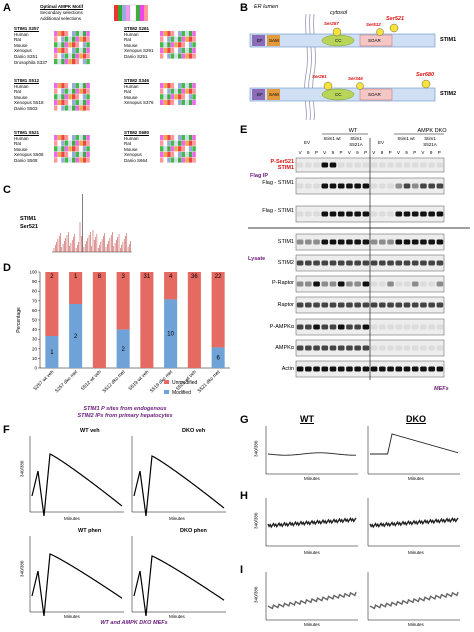 This screenshot has height=632, width=474. What do you see at coordinates (19, 320) in the screenshot?
I see `y-axis-label: Percentage` at bounding box center [19, 320].